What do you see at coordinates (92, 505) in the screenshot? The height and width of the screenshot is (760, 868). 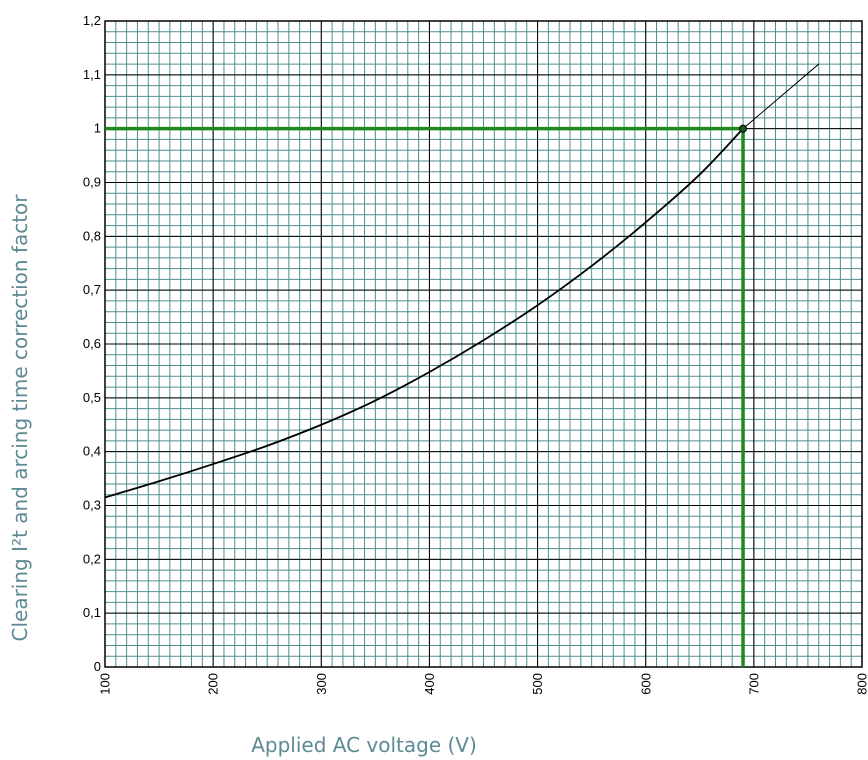 I see `y-tick-label: 0,3` at bounding box center [92, 505].